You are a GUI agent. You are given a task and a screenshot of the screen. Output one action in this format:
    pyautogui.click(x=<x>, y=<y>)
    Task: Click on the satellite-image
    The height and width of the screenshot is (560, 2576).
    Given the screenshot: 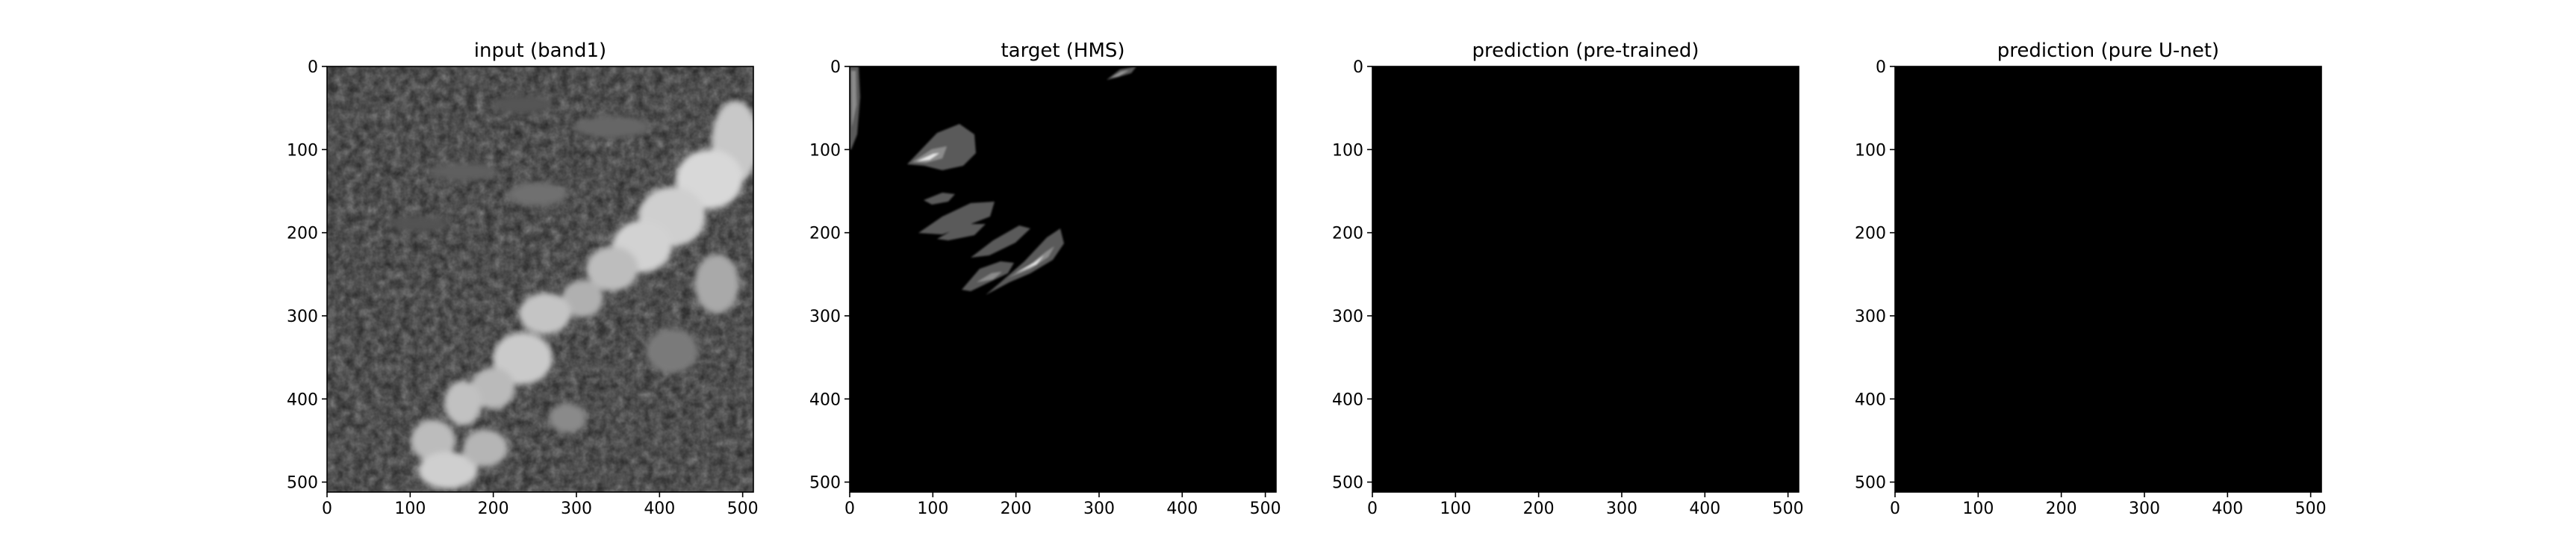 What is the action you would take?
    pyautogui.click(x=540, y=279)
    